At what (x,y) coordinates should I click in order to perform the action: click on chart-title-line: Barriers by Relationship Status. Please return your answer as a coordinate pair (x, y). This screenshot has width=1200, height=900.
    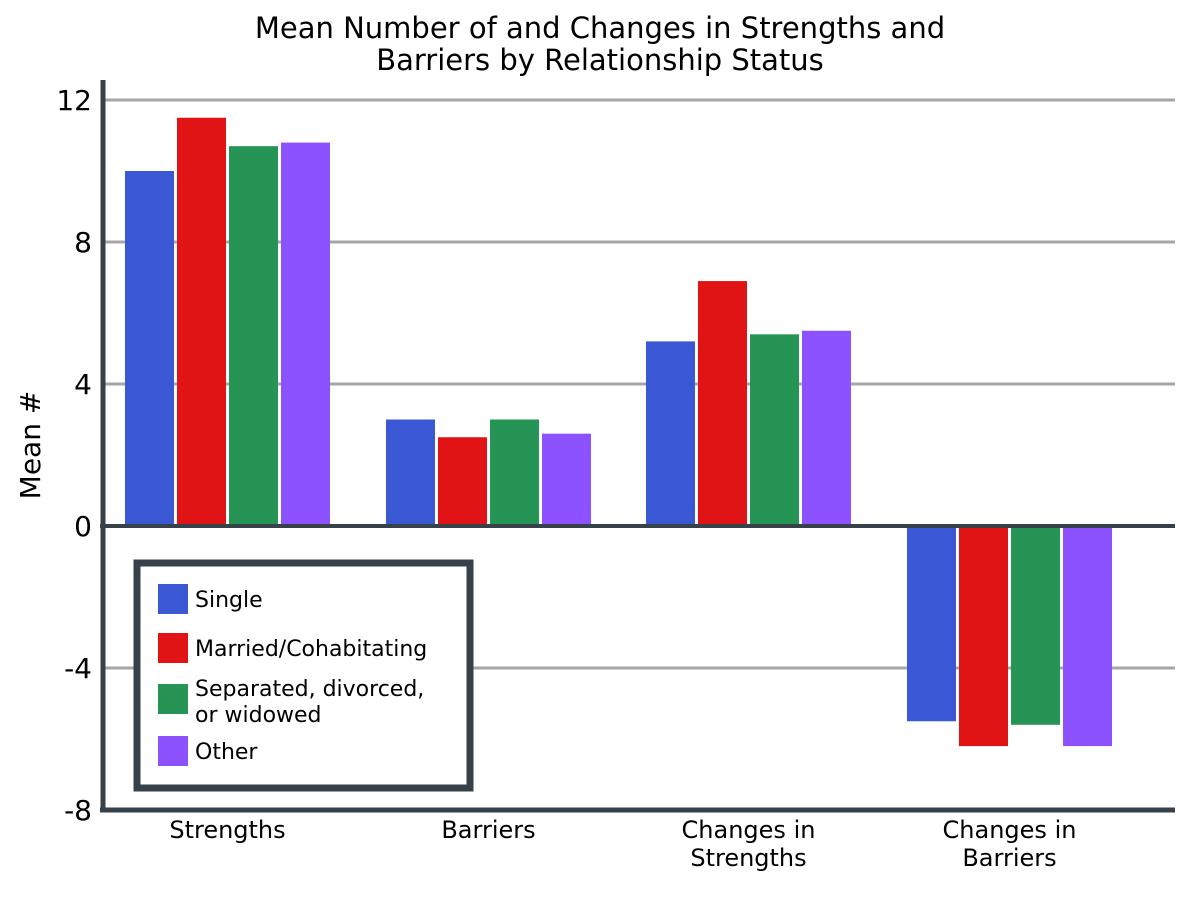
    Looking at the image, I should click on (600, 60).